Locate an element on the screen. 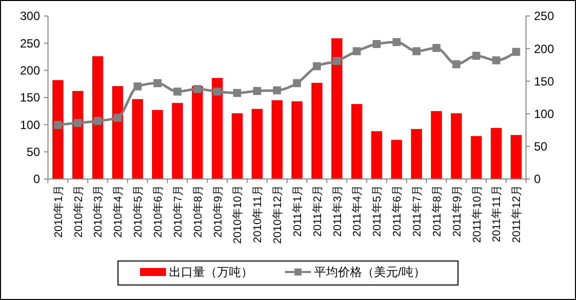  y-tick-label: 50 is located at coordinates (33, 152).